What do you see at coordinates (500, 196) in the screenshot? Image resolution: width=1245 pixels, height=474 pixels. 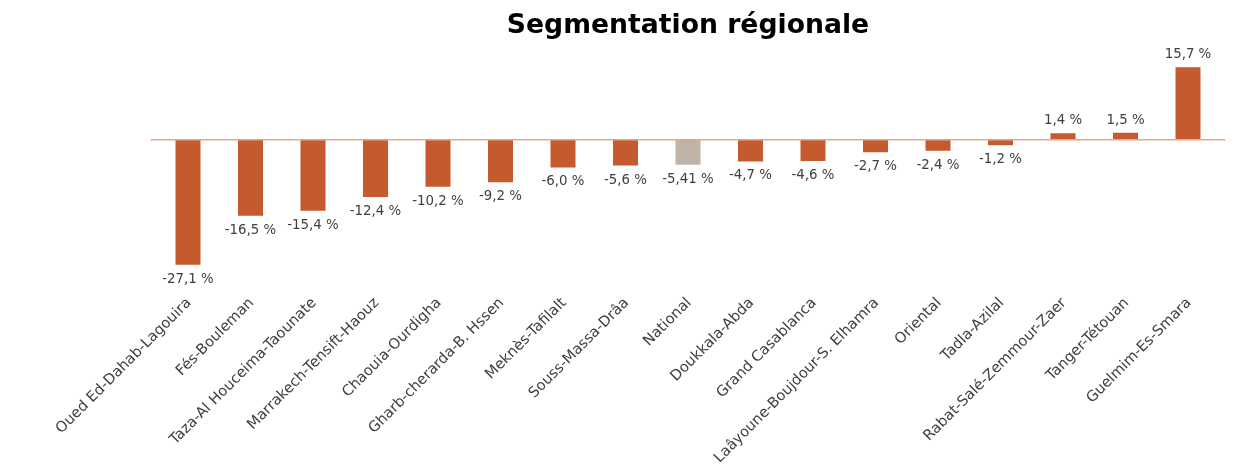 I see `data-label: -9,2 %` at bounding box center [500, 196].